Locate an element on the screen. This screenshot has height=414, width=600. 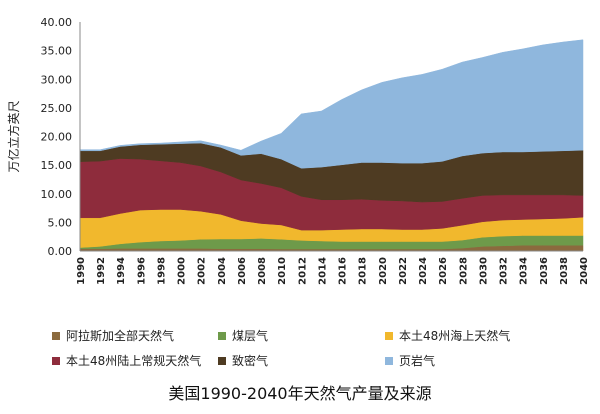
y-axis-label: 万亿立方英尺 is located at coordinates (13, 136).